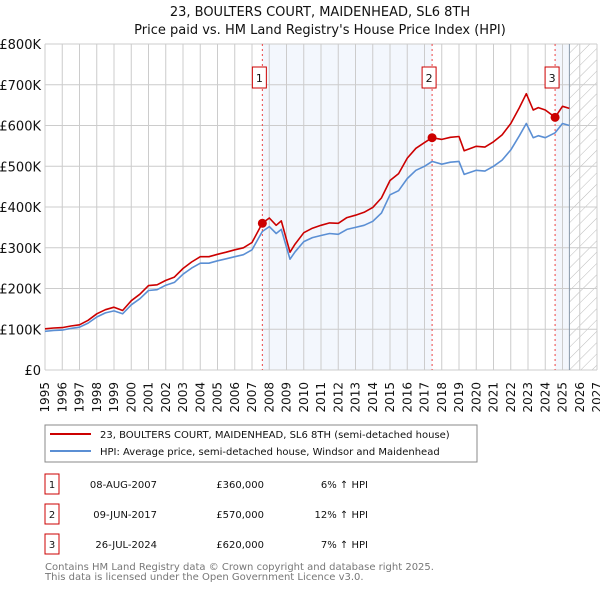 Image resolution: width=600 pixels, height=590 pixels. What do you see at coordinates (344, 545) in the screenshot?
I see `table-row-hpi: 7% ↑ HPI` at bounding box center [344, 545].